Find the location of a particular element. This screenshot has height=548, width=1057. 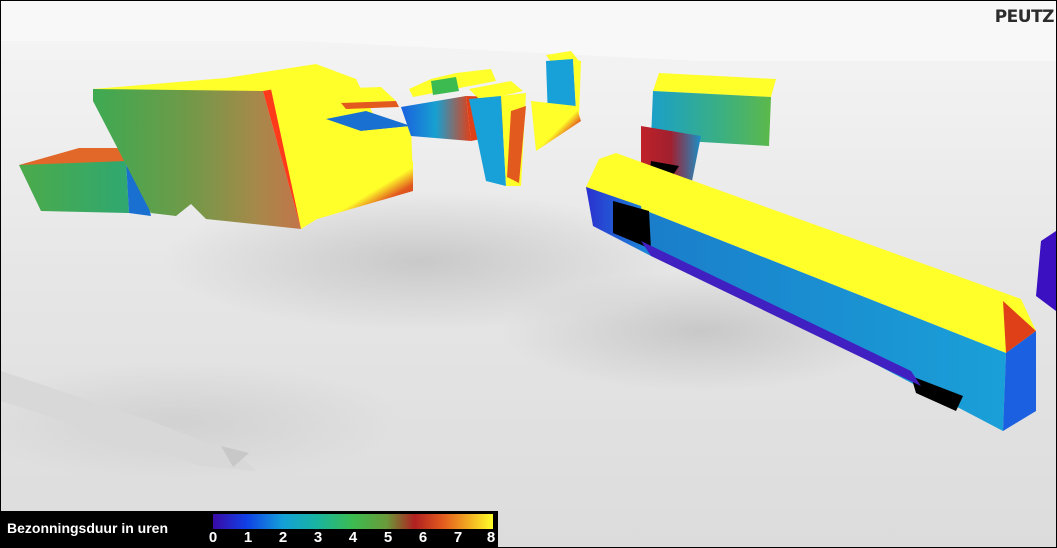

legend-tick-label: 7 is located at coordinates (458, 537).